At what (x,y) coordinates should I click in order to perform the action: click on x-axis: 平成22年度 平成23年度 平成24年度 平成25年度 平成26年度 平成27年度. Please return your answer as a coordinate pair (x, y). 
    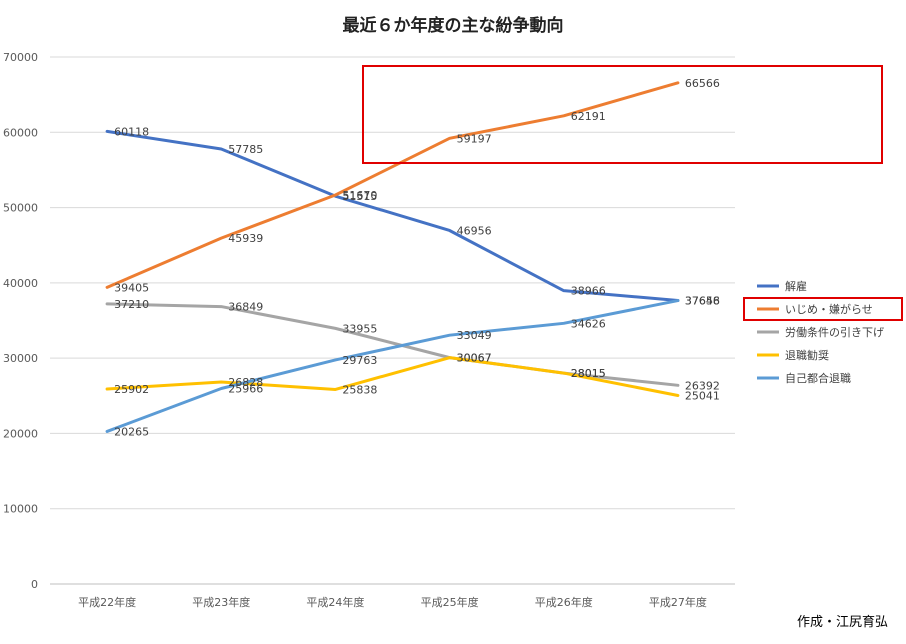
    Looking at the image, I should click on (392, 602).